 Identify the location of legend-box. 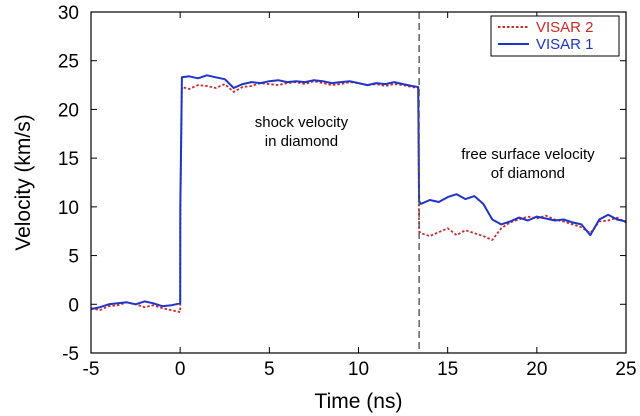
(555, 36).